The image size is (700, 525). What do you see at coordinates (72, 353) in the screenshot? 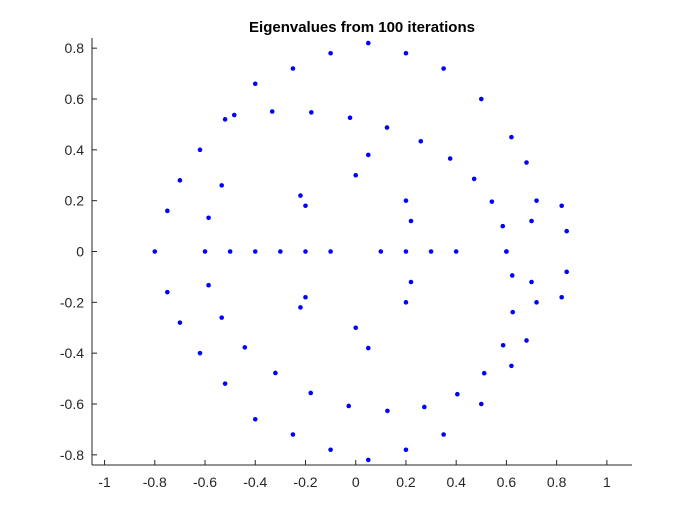
I see `y-tick-label: -0.4` at bounding box center [72, 353].